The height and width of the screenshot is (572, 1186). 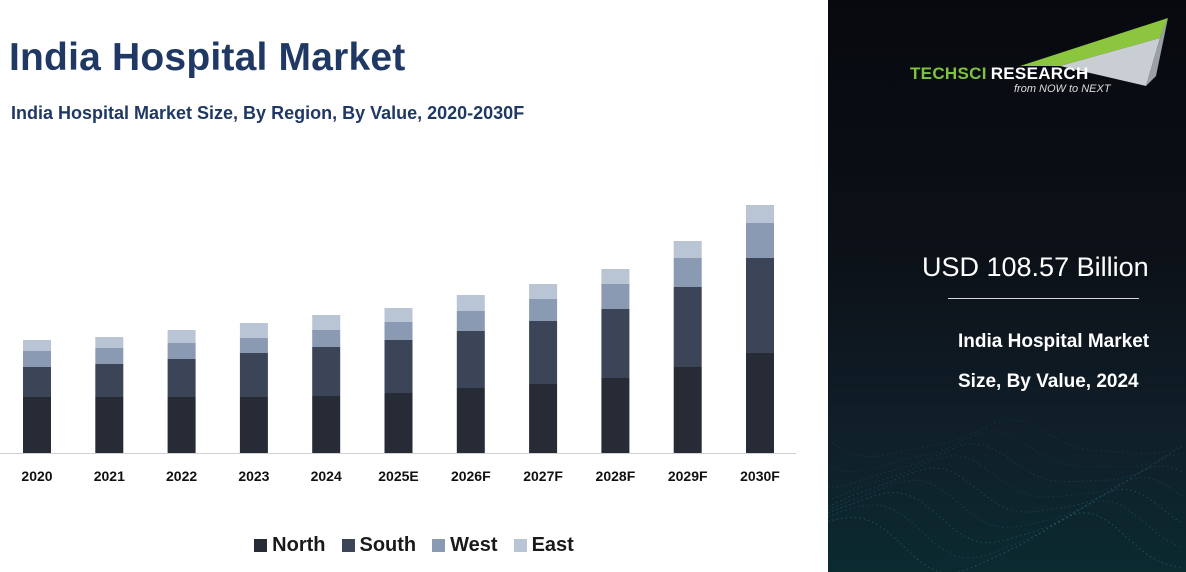 I want to click on logo-tagline: from NOW to NEXT, so click(x=1062, y=89).